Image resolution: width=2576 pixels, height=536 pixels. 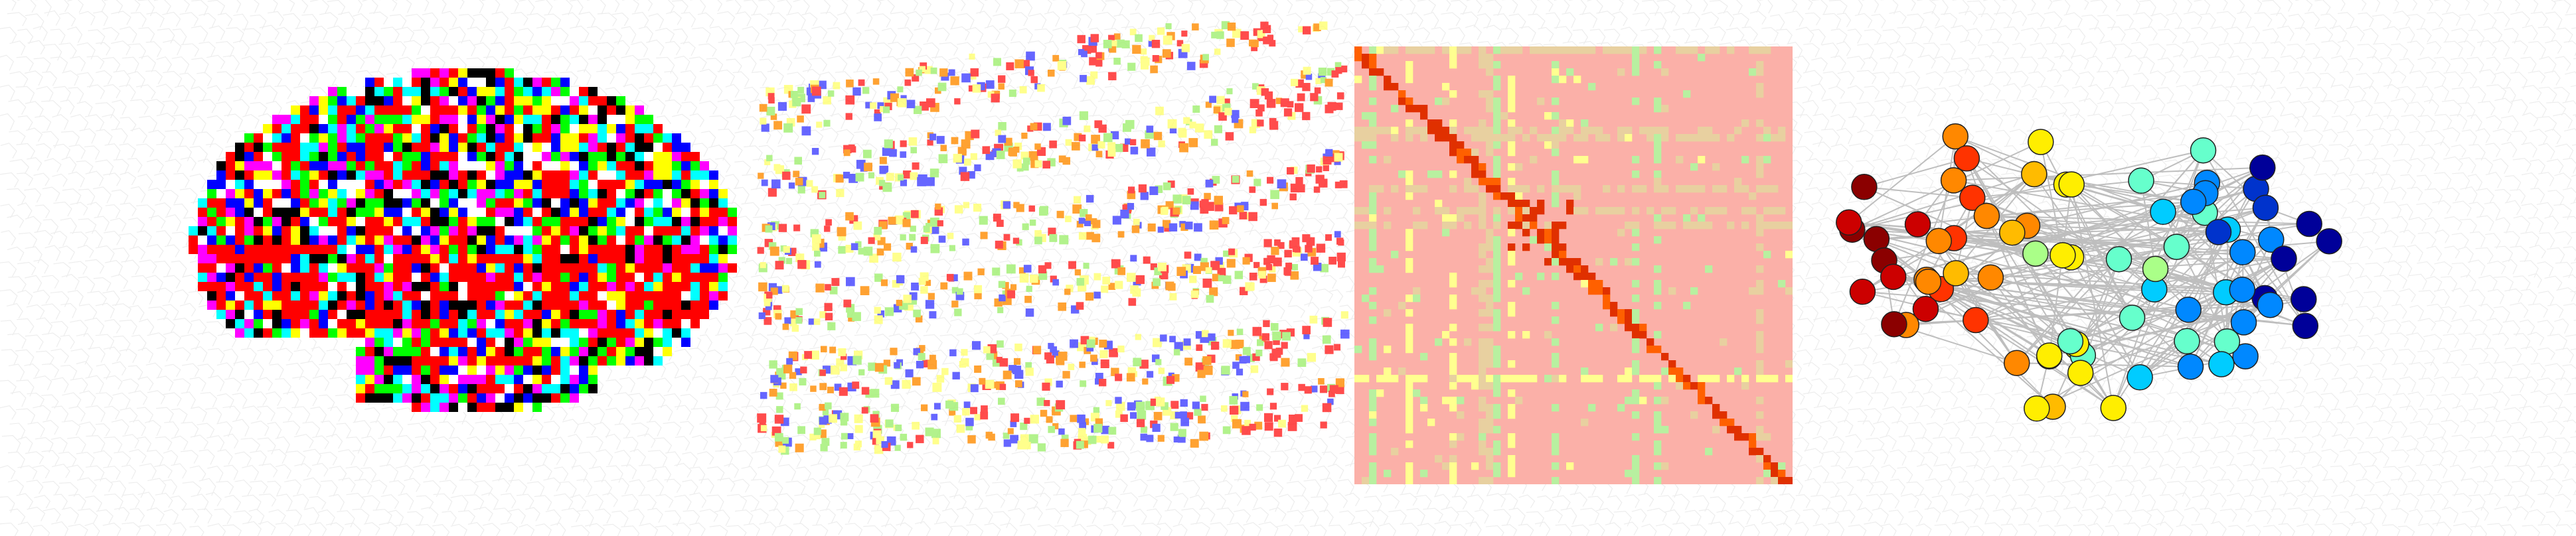 I want to click on brain-voxel-map, so click(x=463, y=240).